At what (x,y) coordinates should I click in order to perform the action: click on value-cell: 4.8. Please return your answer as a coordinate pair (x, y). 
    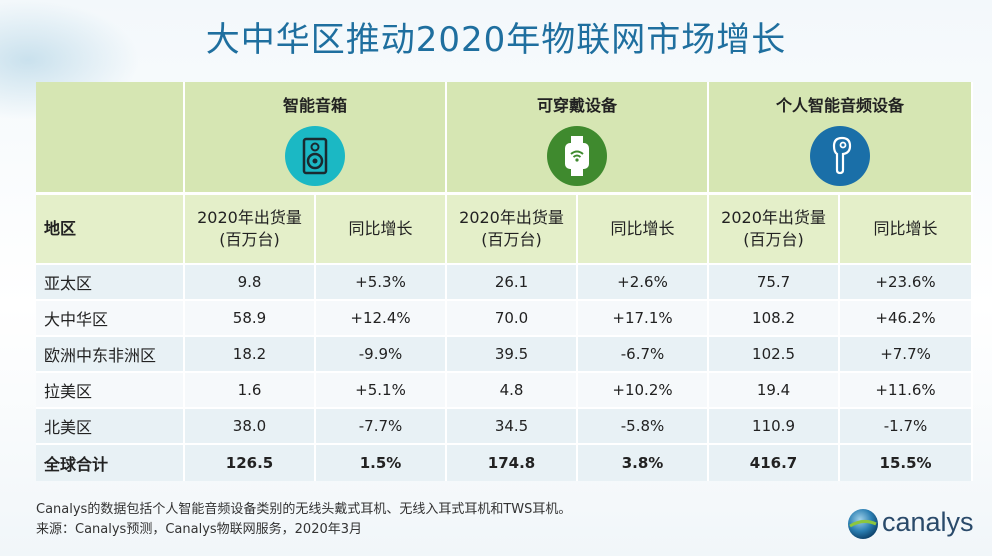
    Looking at the image, I should click on (512, 390).